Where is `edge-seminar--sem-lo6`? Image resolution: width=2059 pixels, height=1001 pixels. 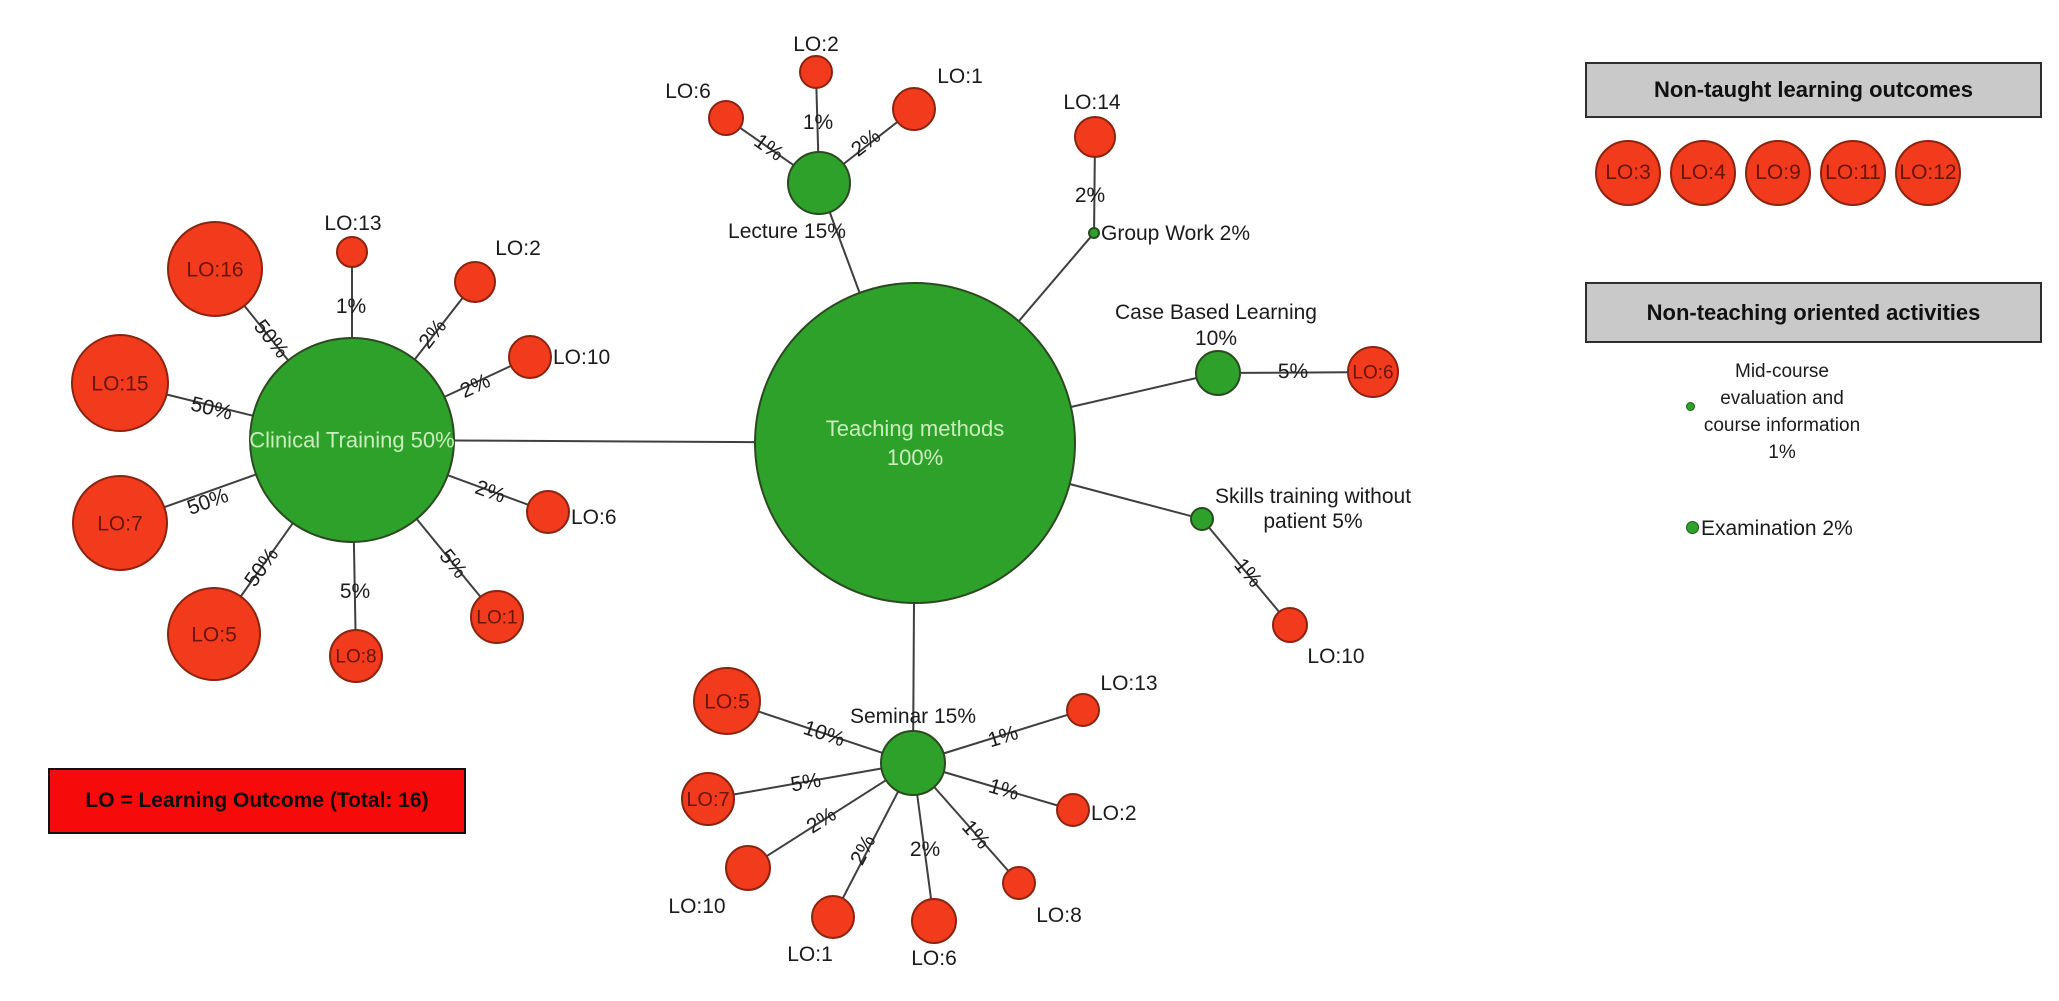
edge-seminar--sem-lo6 is located at coordinates (924, 847).